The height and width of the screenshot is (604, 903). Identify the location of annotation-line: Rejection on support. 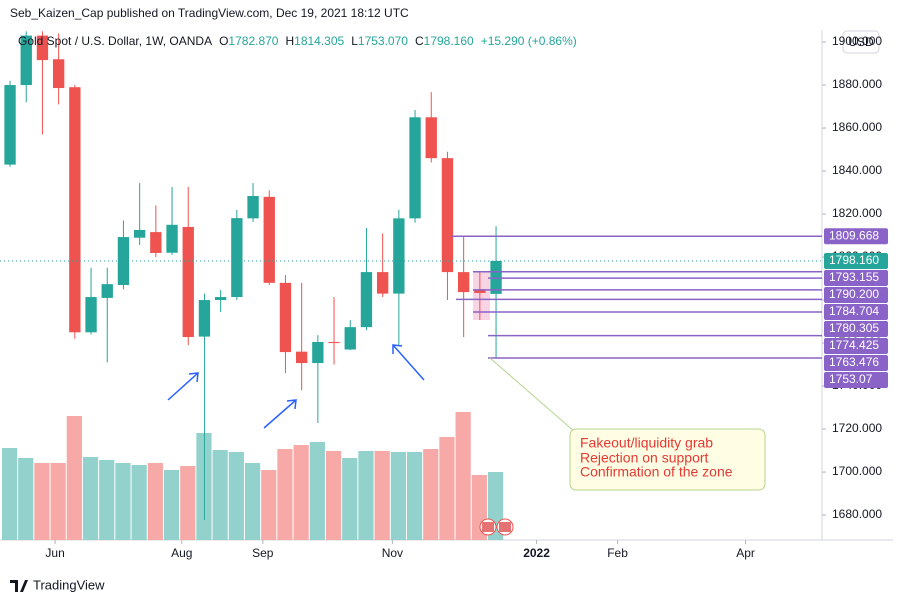
(644, 458).